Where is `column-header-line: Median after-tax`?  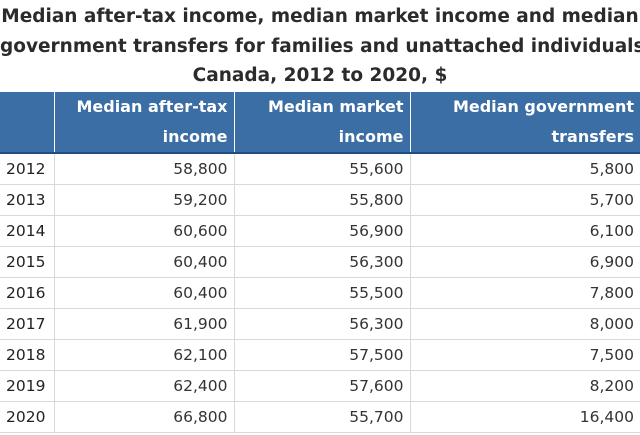
column-header-line: Median after-tax is located at coordinates (152, 106).